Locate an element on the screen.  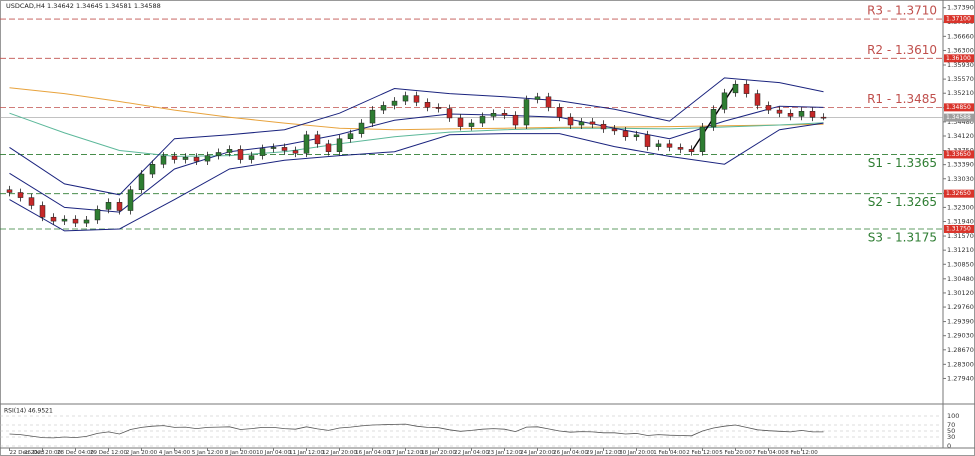
y-tick-label: 1.36660 is located at coordinates (960, 36).